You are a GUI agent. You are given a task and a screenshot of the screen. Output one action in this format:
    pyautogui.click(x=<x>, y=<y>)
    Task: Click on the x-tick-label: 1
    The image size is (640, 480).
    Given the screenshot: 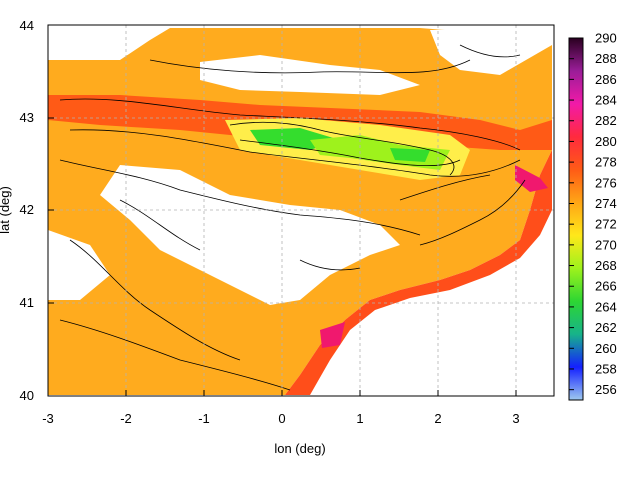 What is the action you would take?
    pyautogui.click(x=359, y=418)
    